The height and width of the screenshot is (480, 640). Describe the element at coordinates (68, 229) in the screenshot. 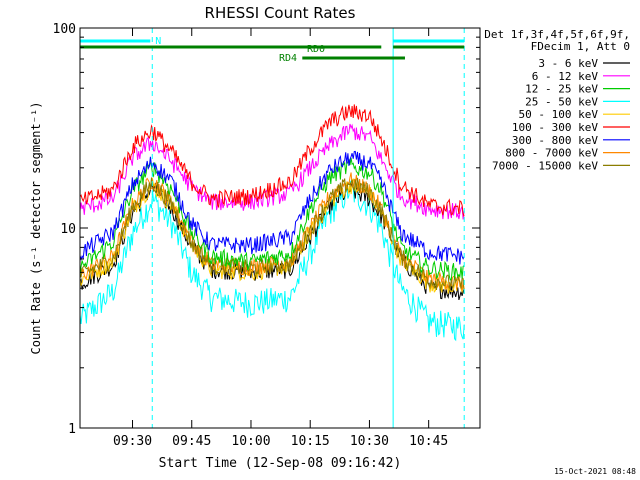

I see `y-tick-label-1: 10` at that location.